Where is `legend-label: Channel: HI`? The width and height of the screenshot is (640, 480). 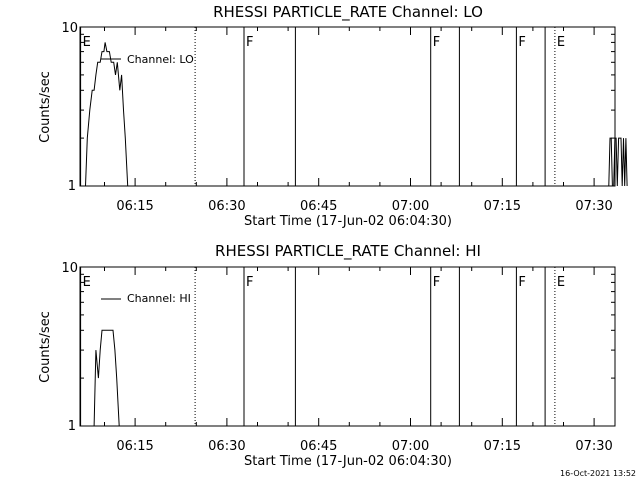
legend-label: Channel: HI is located at coordinates (159, 298).